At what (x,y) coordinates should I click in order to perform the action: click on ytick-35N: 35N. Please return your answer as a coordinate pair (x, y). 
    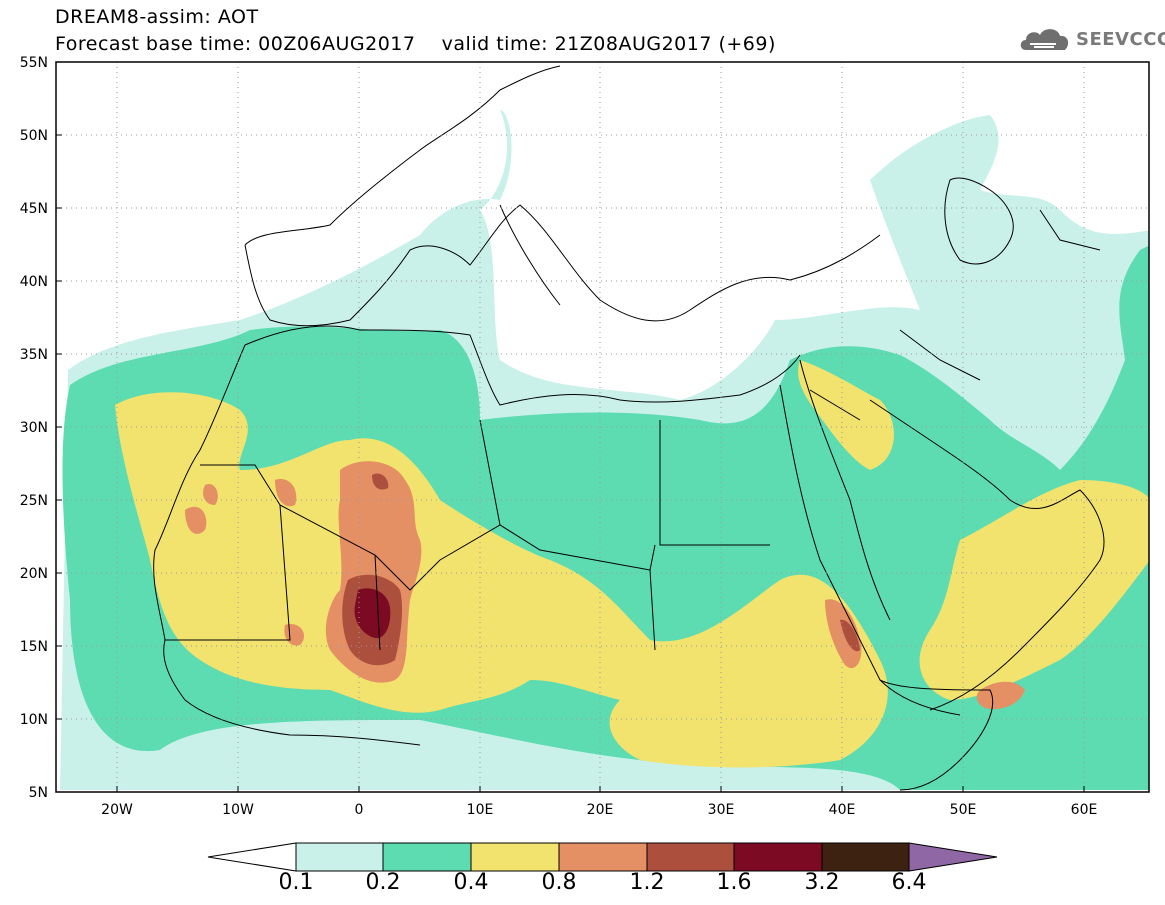
    Looking at the image, I should click on (34, 355).